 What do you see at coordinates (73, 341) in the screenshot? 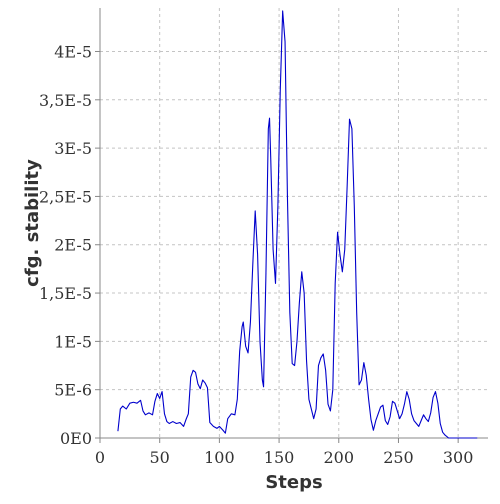
I see `y-tick-label: 1E-5` at bounding box center [73, 341].